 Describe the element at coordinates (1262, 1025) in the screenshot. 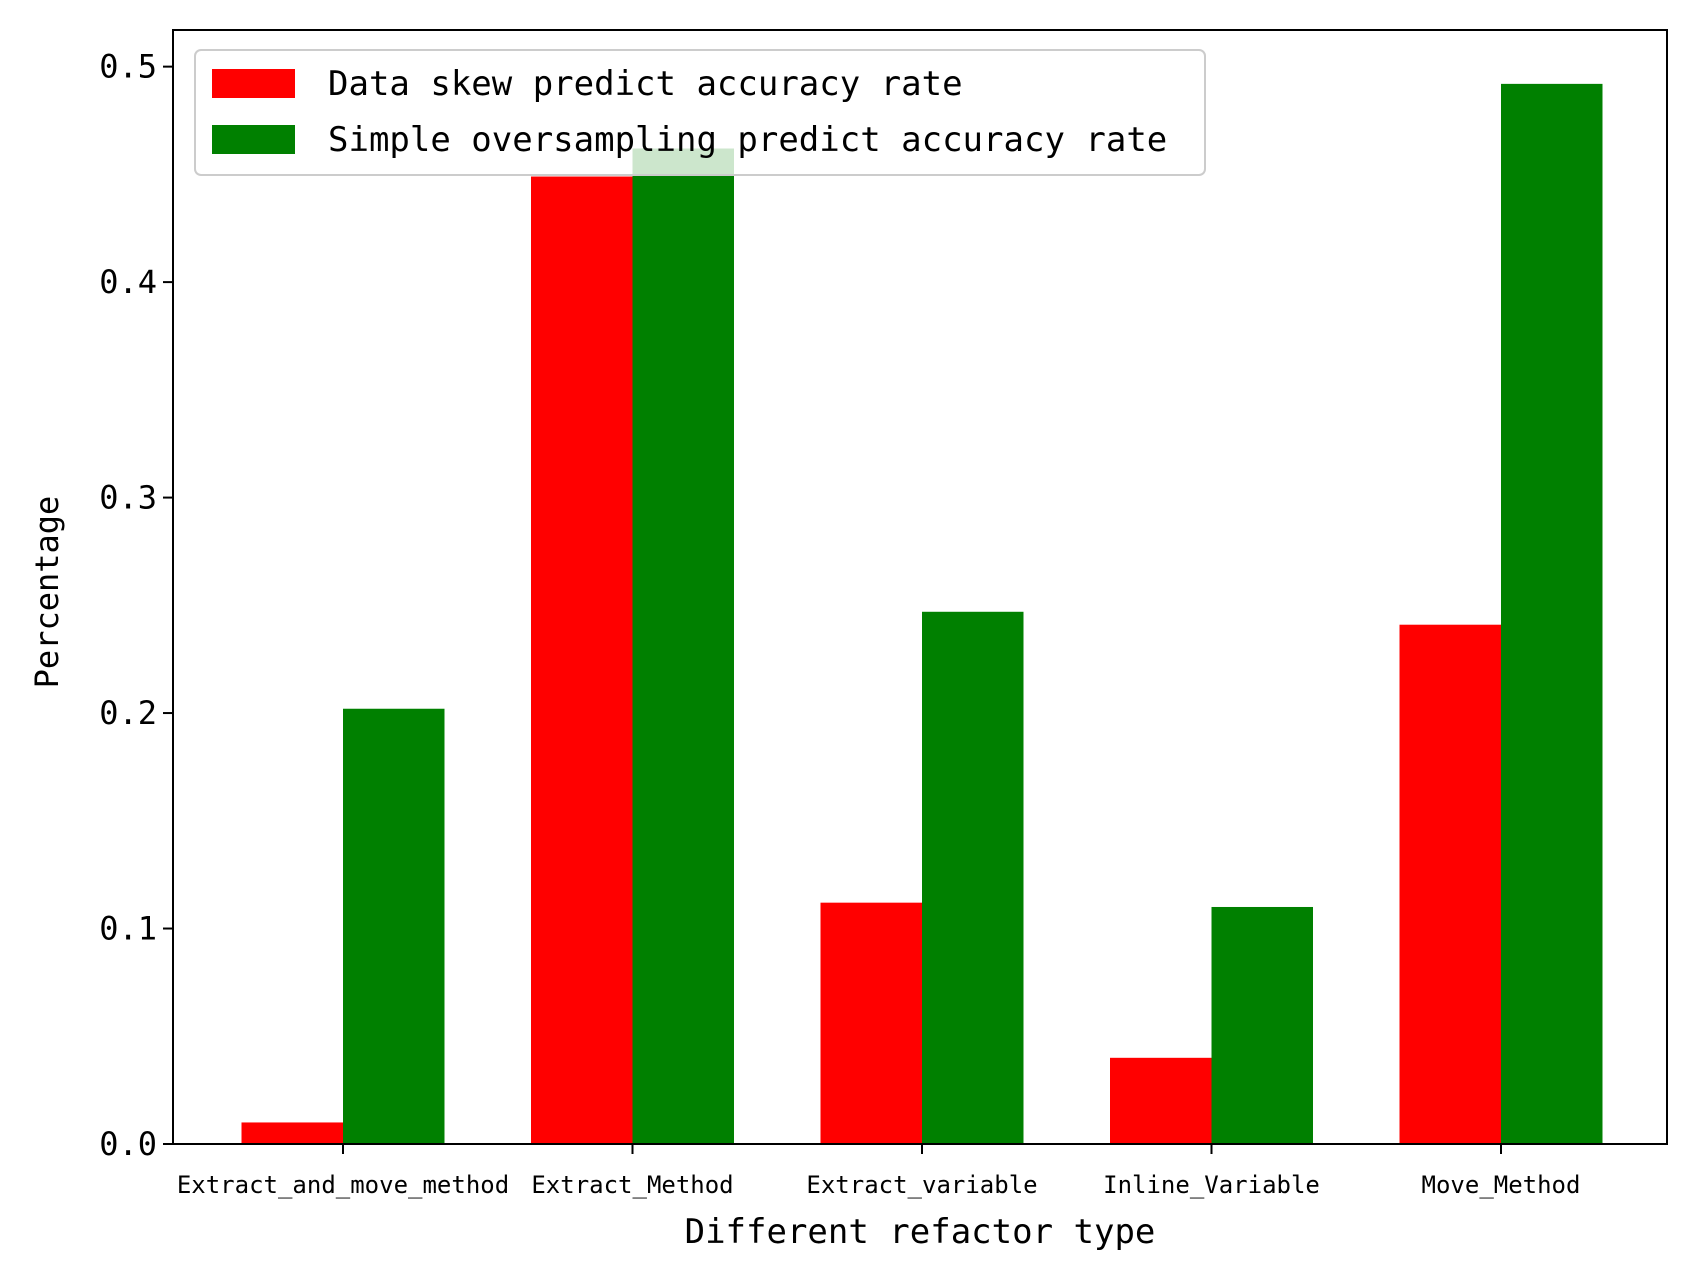

I see `bar-simple-oversampling-inline-variable` at that location.